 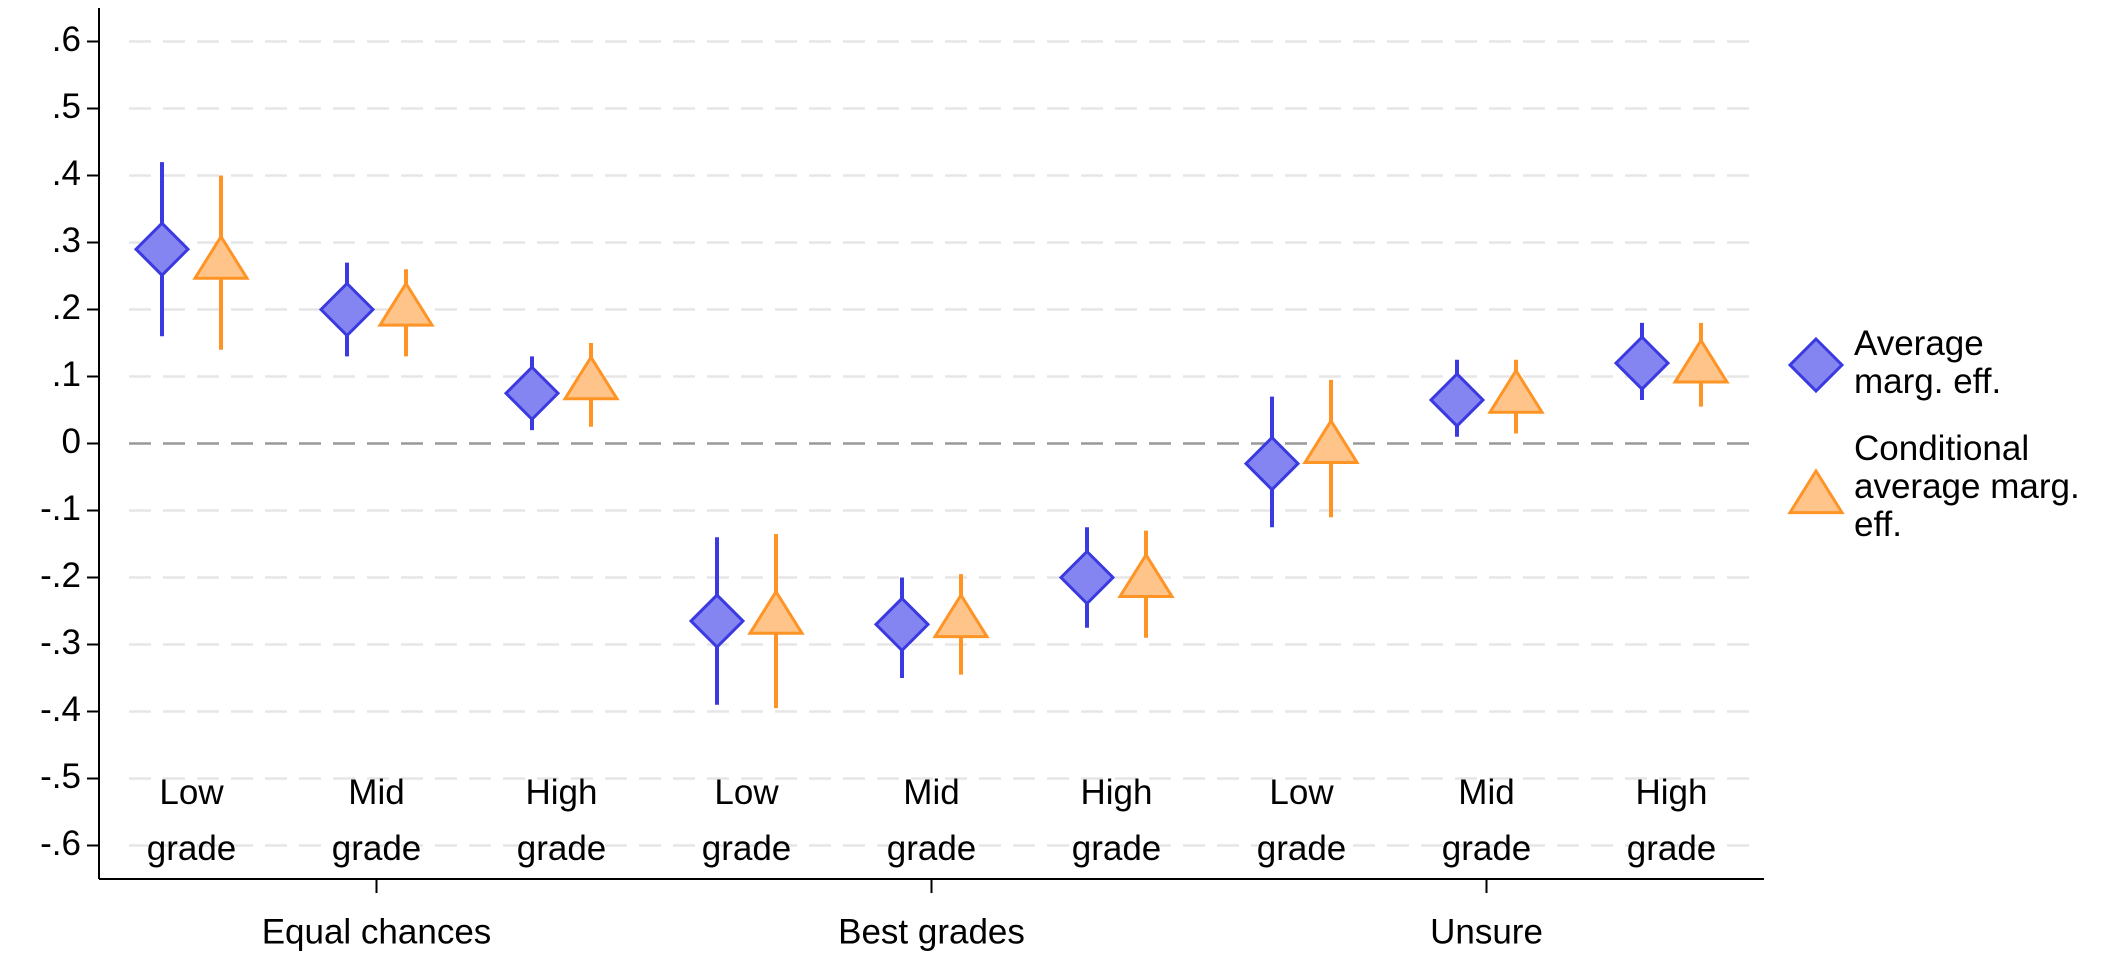 I want to click on y-tick-label: .6, so click(x=66, y=39).